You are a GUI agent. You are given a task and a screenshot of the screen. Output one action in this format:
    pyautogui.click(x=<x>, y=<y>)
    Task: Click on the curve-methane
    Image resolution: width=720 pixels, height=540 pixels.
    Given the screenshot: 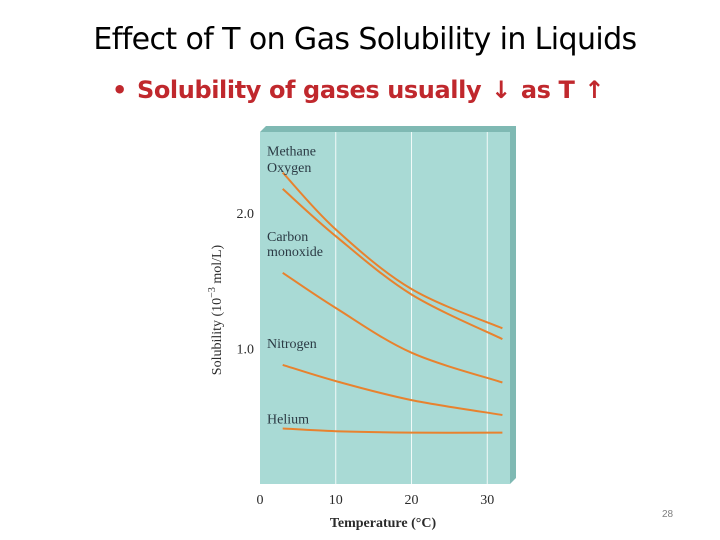 What is the action you would take?
    pyautogui.click(x=392, y=250)
    